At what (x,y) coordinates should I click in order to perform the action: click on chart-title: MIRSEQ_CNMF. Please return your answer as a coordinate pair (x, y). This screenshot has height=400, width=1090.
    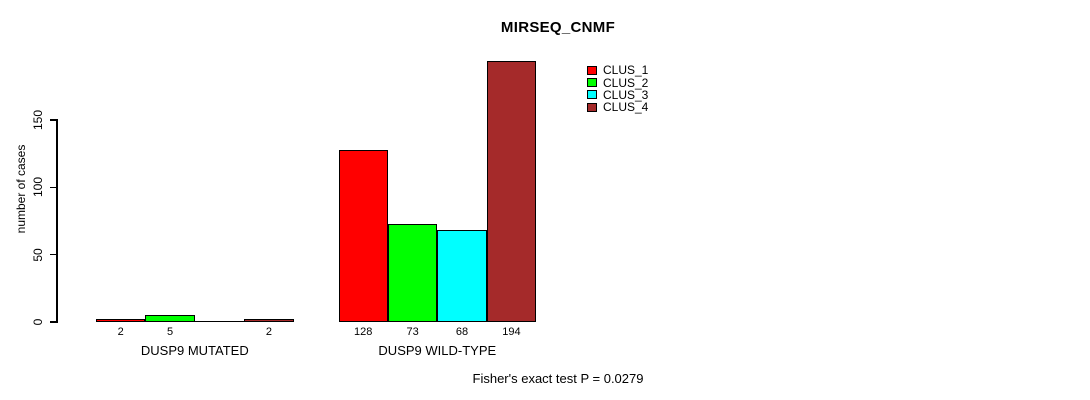
    Looking at the image, I should click on (558, 27).